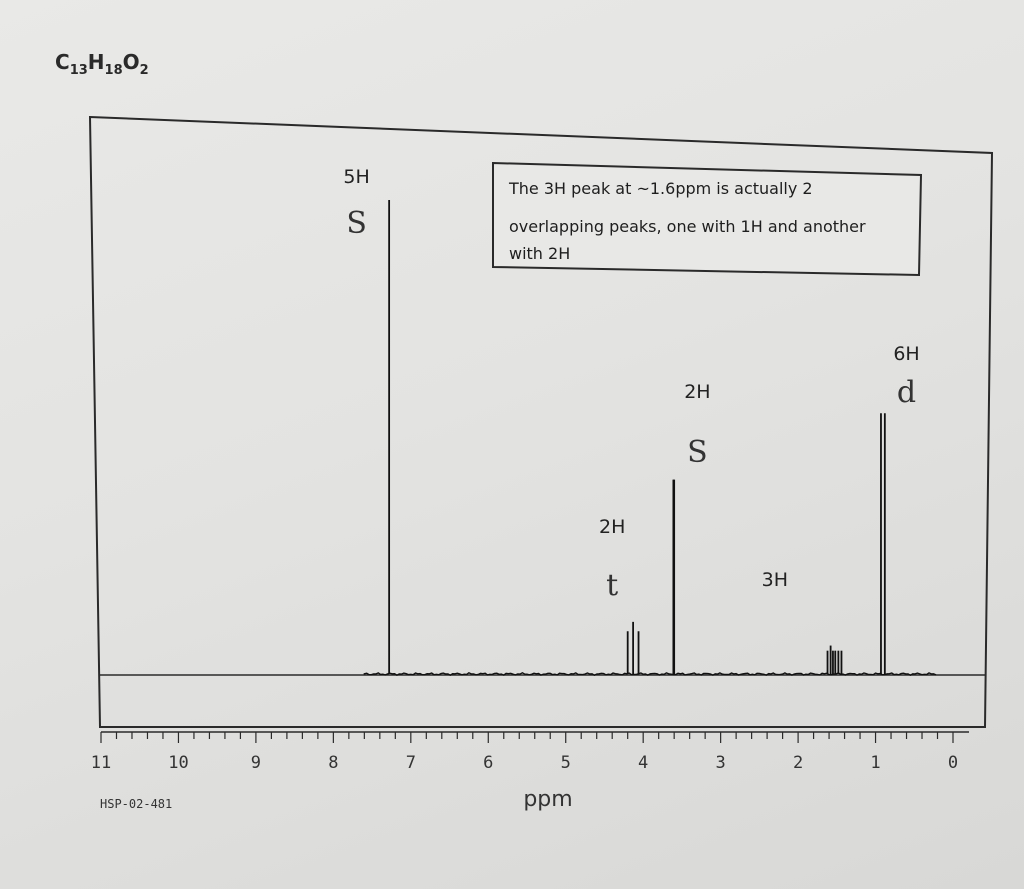 The width and height of the screenshot is (1024, 889). Describe the element at coordinates (953, 763) in the screenshot. I see `tick-label-0: 0` at that location.